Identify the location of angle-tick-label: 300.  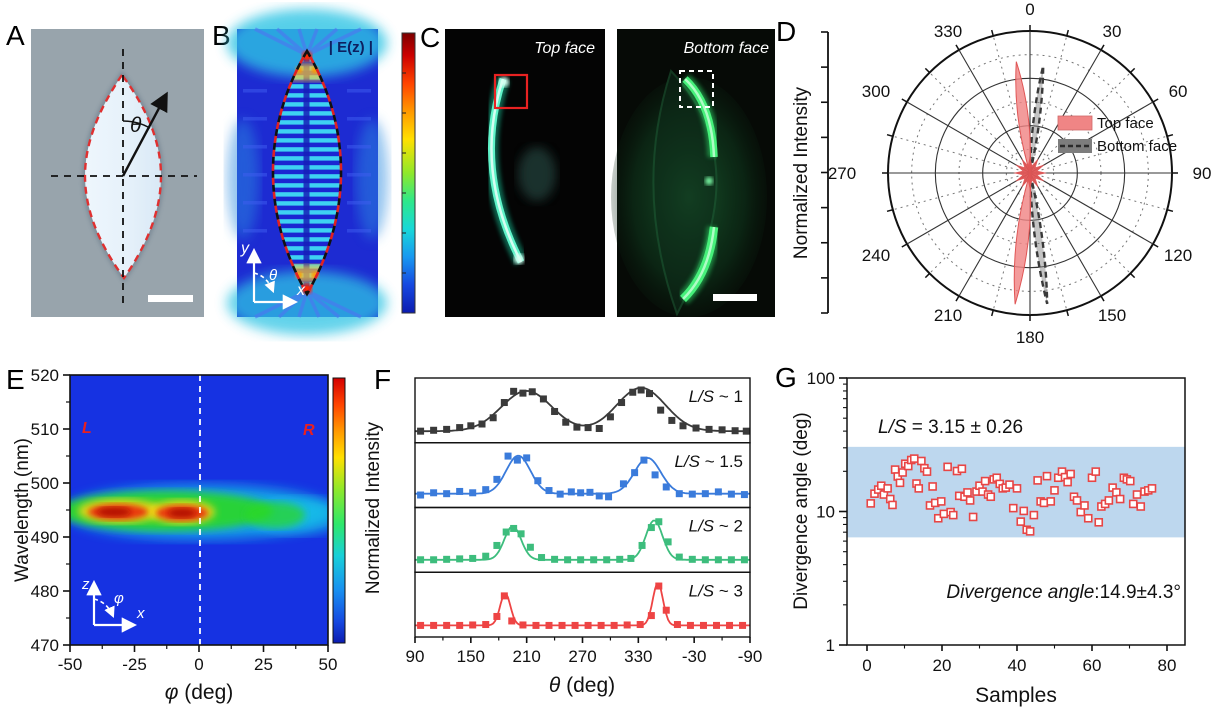
(876, 91).